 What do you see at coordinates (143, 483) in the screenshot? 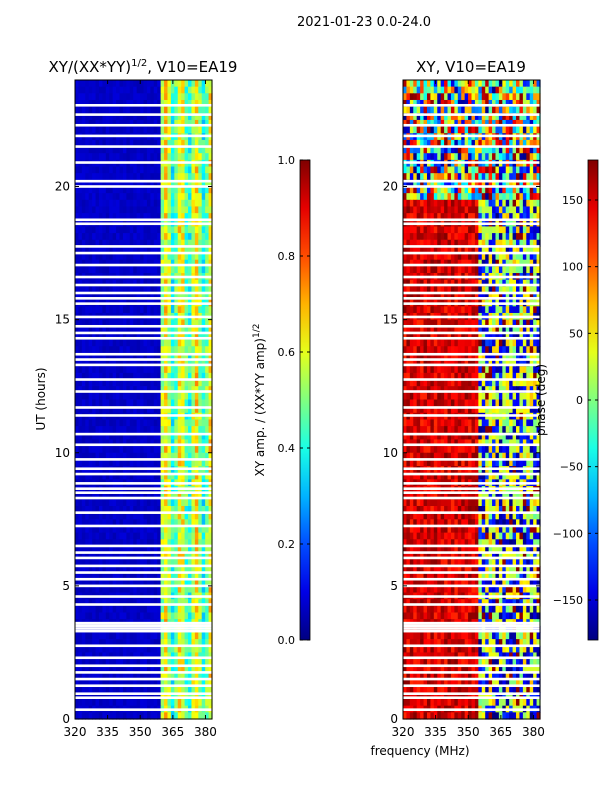
I see `flagged-row` at bounding box center [143, 483].